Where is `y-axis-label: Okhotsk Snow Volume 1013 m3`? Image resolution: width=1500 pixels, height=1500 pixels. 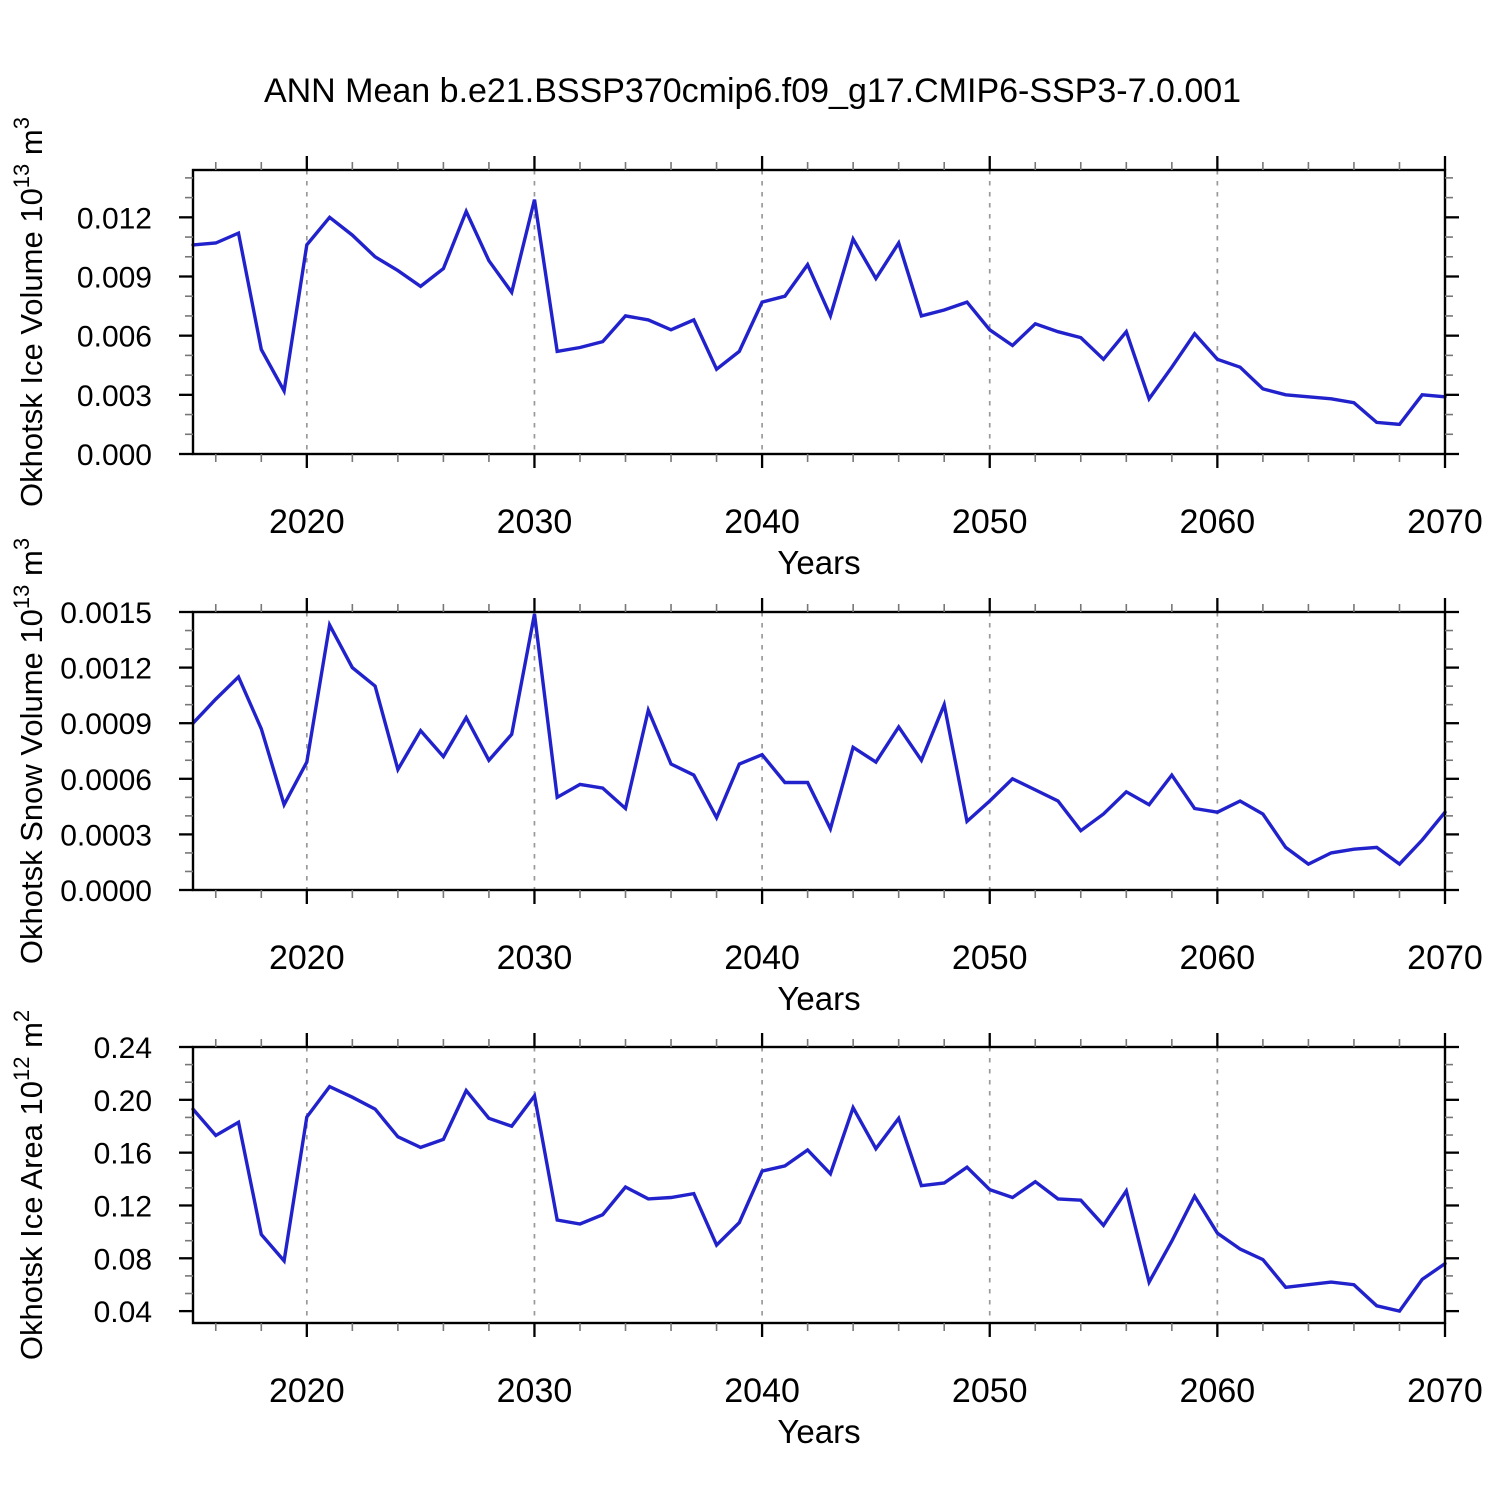 y-axis-label: Okhotsk Snow Volume 1013 m3 is located at coordinates (29, 751).